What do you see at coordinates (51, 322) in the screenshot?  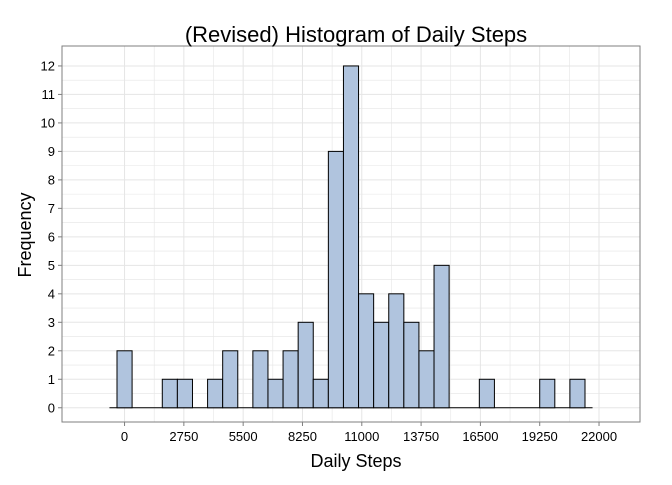 I see `y-tick-label: 3` at bounding box center [51, 322].